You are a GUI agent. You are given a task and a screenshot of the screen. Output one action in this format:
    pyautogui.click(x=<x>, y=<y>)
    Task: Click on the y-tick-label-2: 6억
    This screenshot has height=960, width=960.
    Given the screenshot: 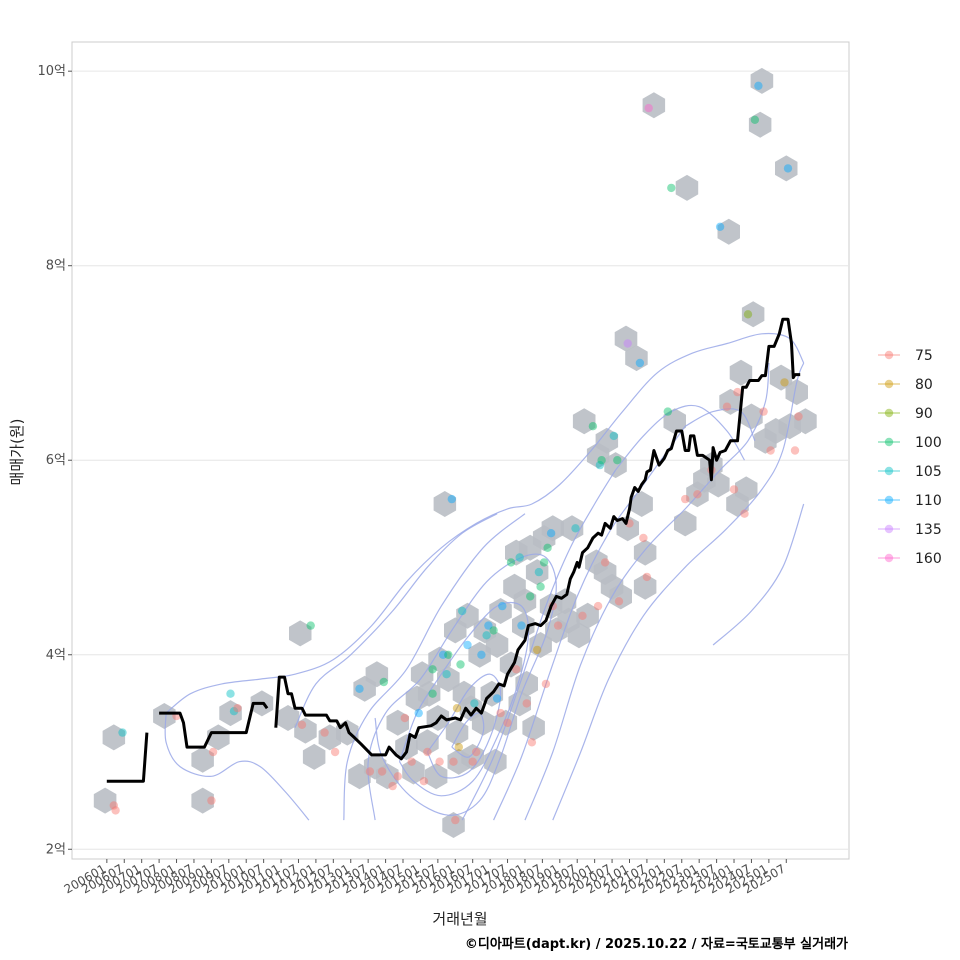 What is the action you would take?
    pyautogui.click(x=56, y=460)
    